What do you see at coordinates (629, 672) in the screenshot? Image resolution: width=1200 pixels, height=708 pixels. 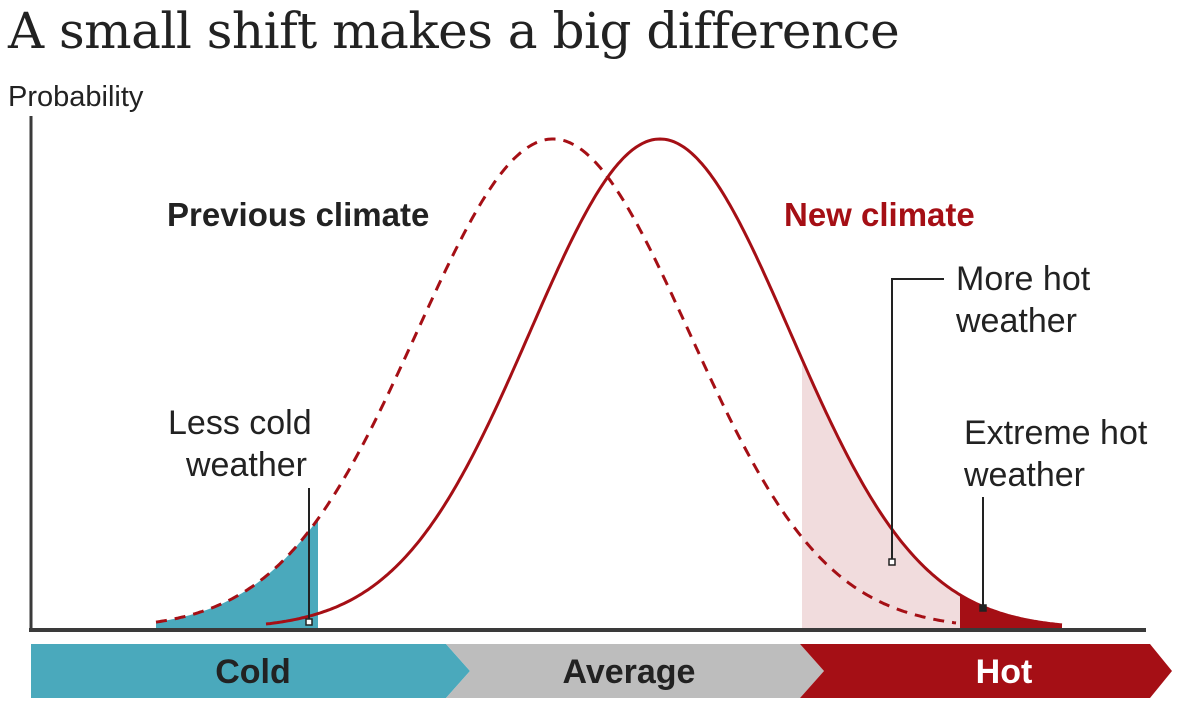 I see `average-band-label: Average` at bounding box center [629, 672].